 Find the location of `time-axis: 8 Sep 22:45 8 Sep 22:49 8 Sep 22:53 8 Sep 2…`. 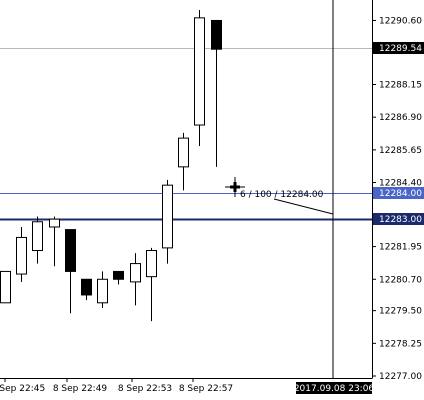

time-axis: 8 Sep 22:45 8 Sep 22:49 8 Sep 22:53 8 Sep 2… is located at coordinates (116, 386).